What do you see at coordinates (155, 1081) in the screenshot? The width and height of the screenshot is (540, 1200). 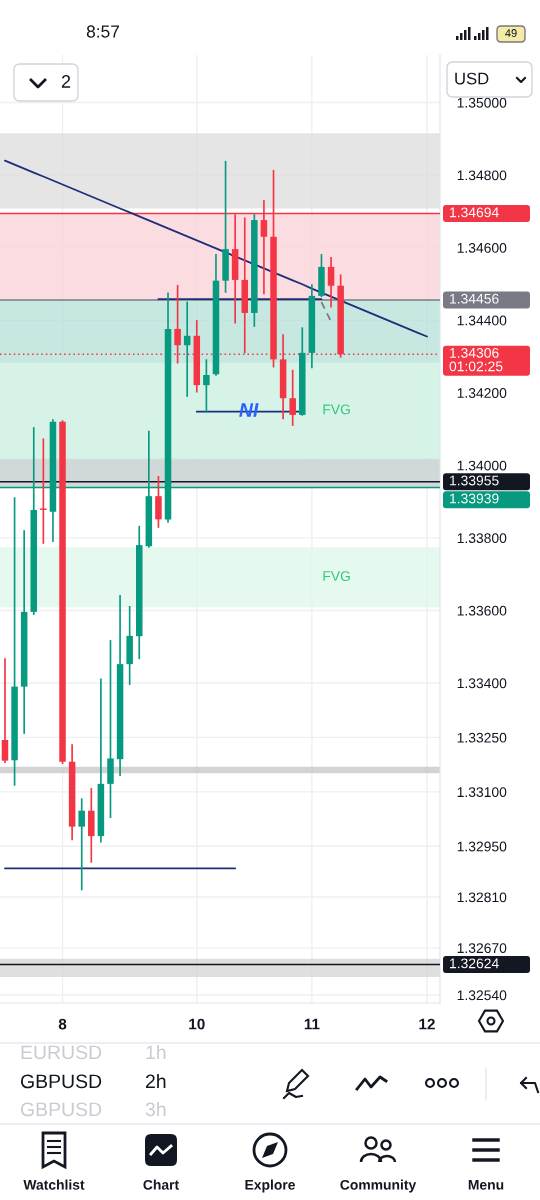 I see `text: 2h` at bounding box center [155, 1081].